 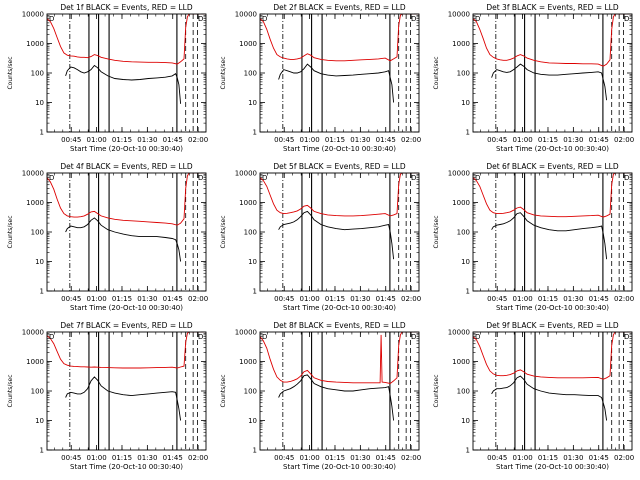 I want to click on panel-title: Det 7f BLACK = Events, RED = LLD, so click(x=126, y=325).